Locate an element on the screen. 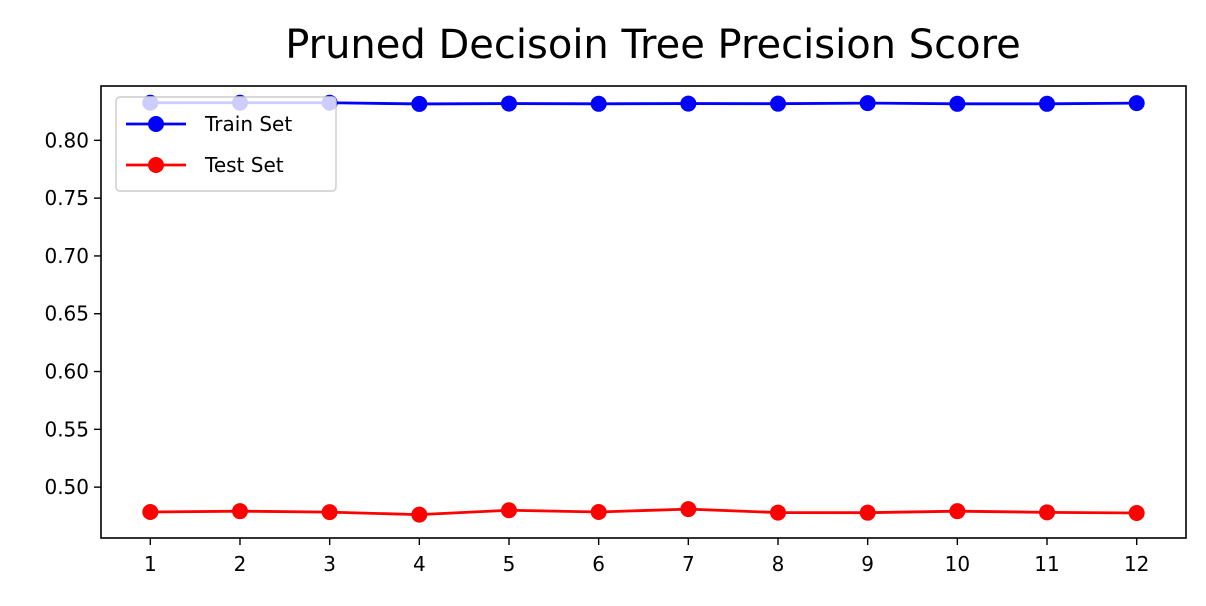 This screenshot has width=1206, height=606. legend-label: Train Set is located at coordinates (248, 124).